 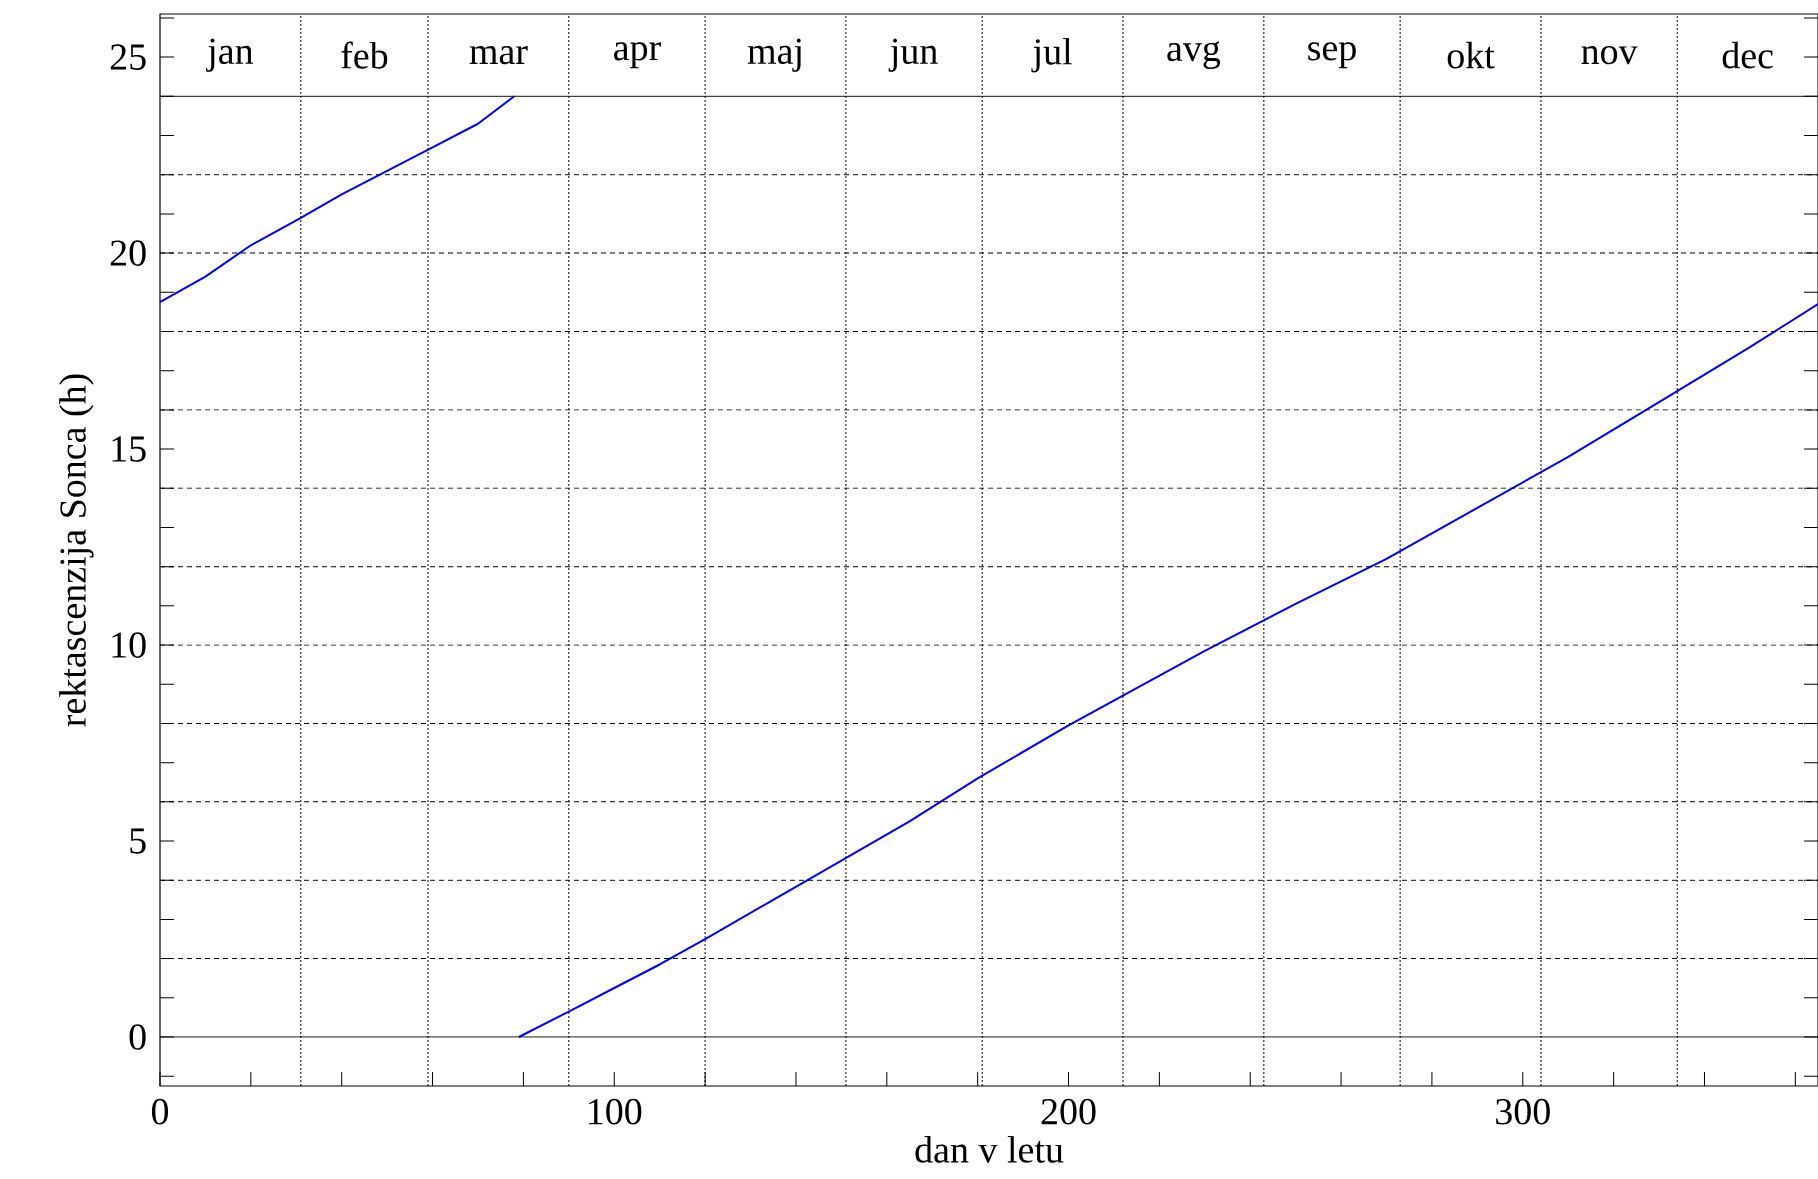 What do you see at coordinates (1051, 55) in the screenshot?
I see `ref-line-label: jul` at bounding box center [1051, 55].